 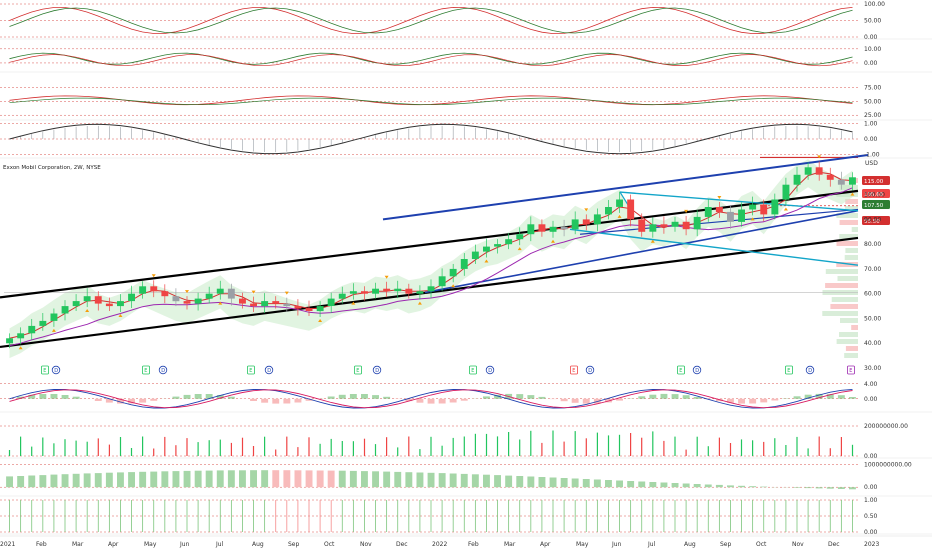 What do you see at coordinates (871, 139) in the screenshot?
I see `oscillator-pane-tick: 0.00` at bounding box center [871, 139].